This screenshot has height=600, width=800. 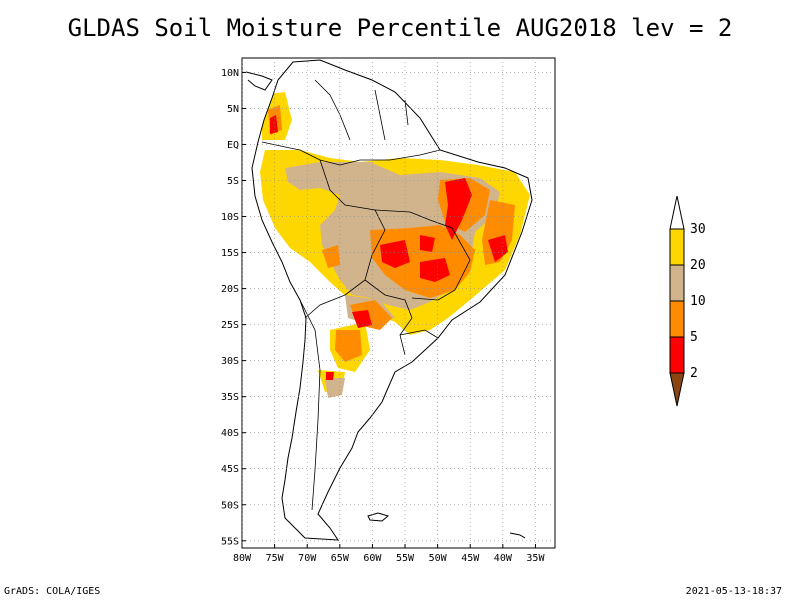 What do you see at coordinates (233, 181) in the screenshot?
I see `lat-tick-label: 5S` at bounding box center [233, 181].